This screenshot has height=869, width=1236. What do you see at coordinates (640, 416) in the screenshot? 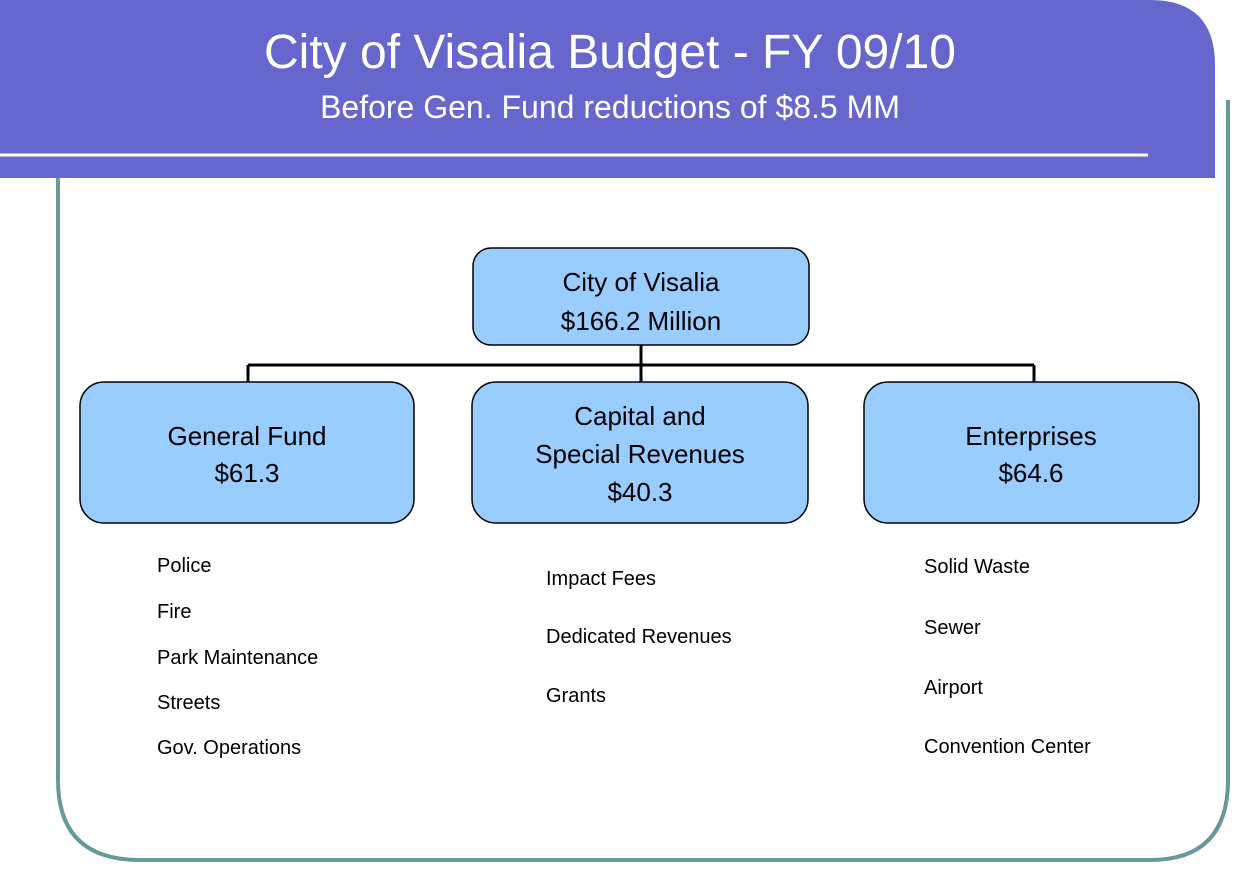
I see `node-label: Capital and` at bounding box center [640, 416].